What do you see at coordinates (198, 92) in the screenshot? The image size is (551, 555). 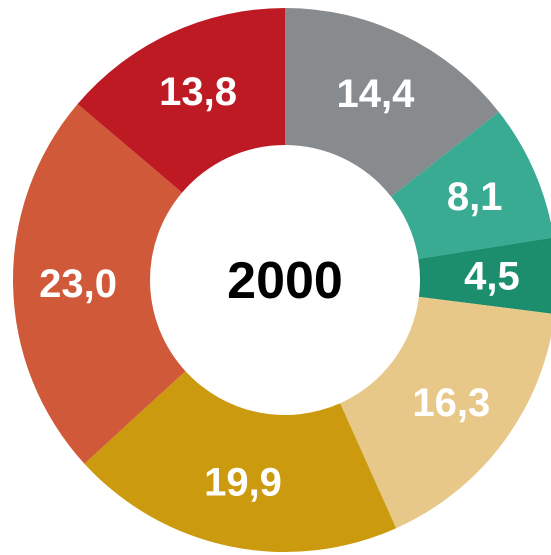 I see `value-label: 13,8` at bounding box center [198, 92].